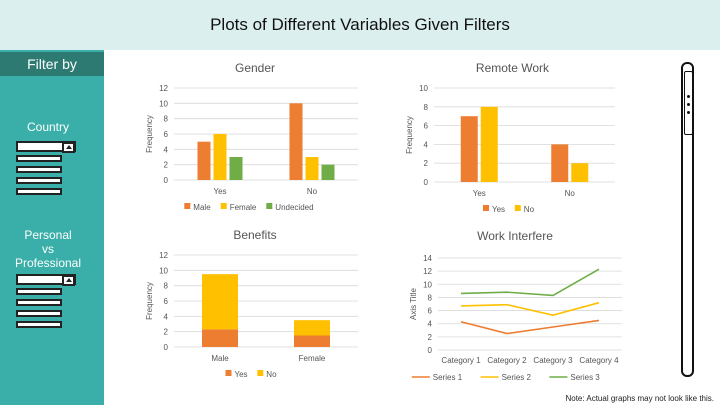  I want to click on personal-professional-filter-label: Personal vs Professional, so click(48, 249).